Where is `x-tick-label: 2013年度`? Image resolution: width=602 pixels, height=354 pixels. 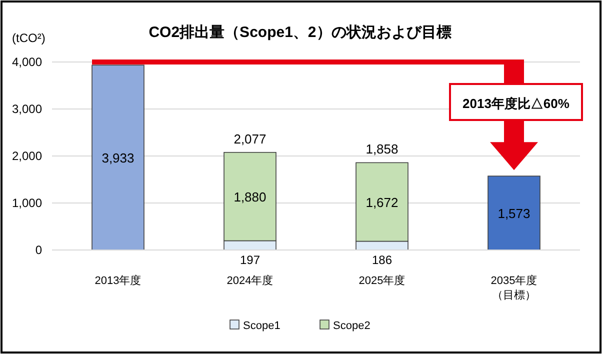 x-tick-label: 2013年度 is located at coordinates (118, 280).